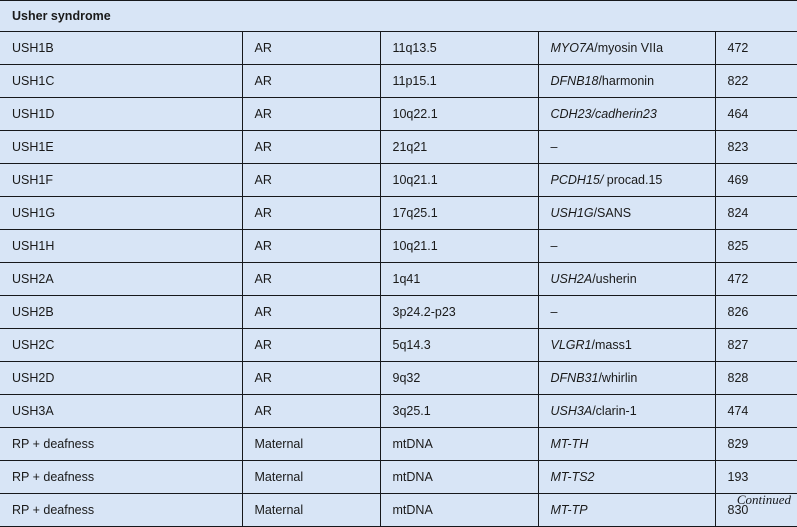 This screenshot has height=527, width=797. What do you see at coordinates (459, 312) in the screenshot?
I see `cell-map-location: 3p24.2-p23` at bounding box center [459, 312].